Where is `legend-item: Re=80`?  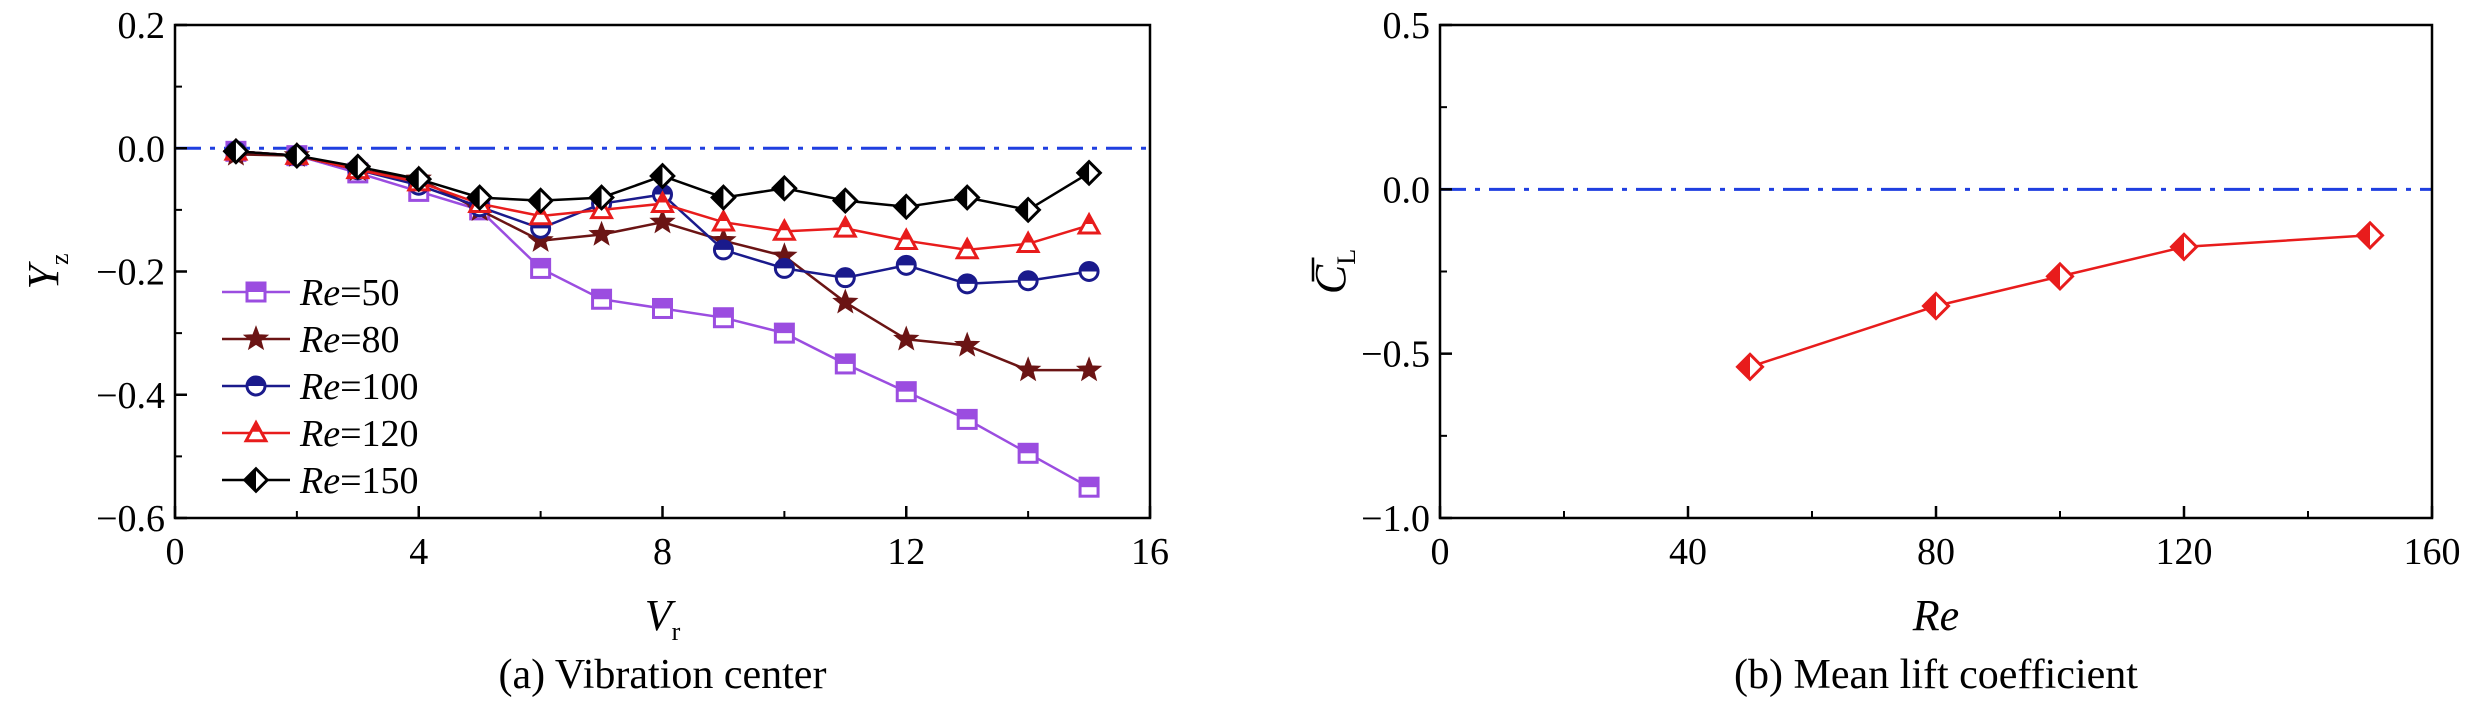 legend-item: Re=80 is located at coordinates (311, 340).